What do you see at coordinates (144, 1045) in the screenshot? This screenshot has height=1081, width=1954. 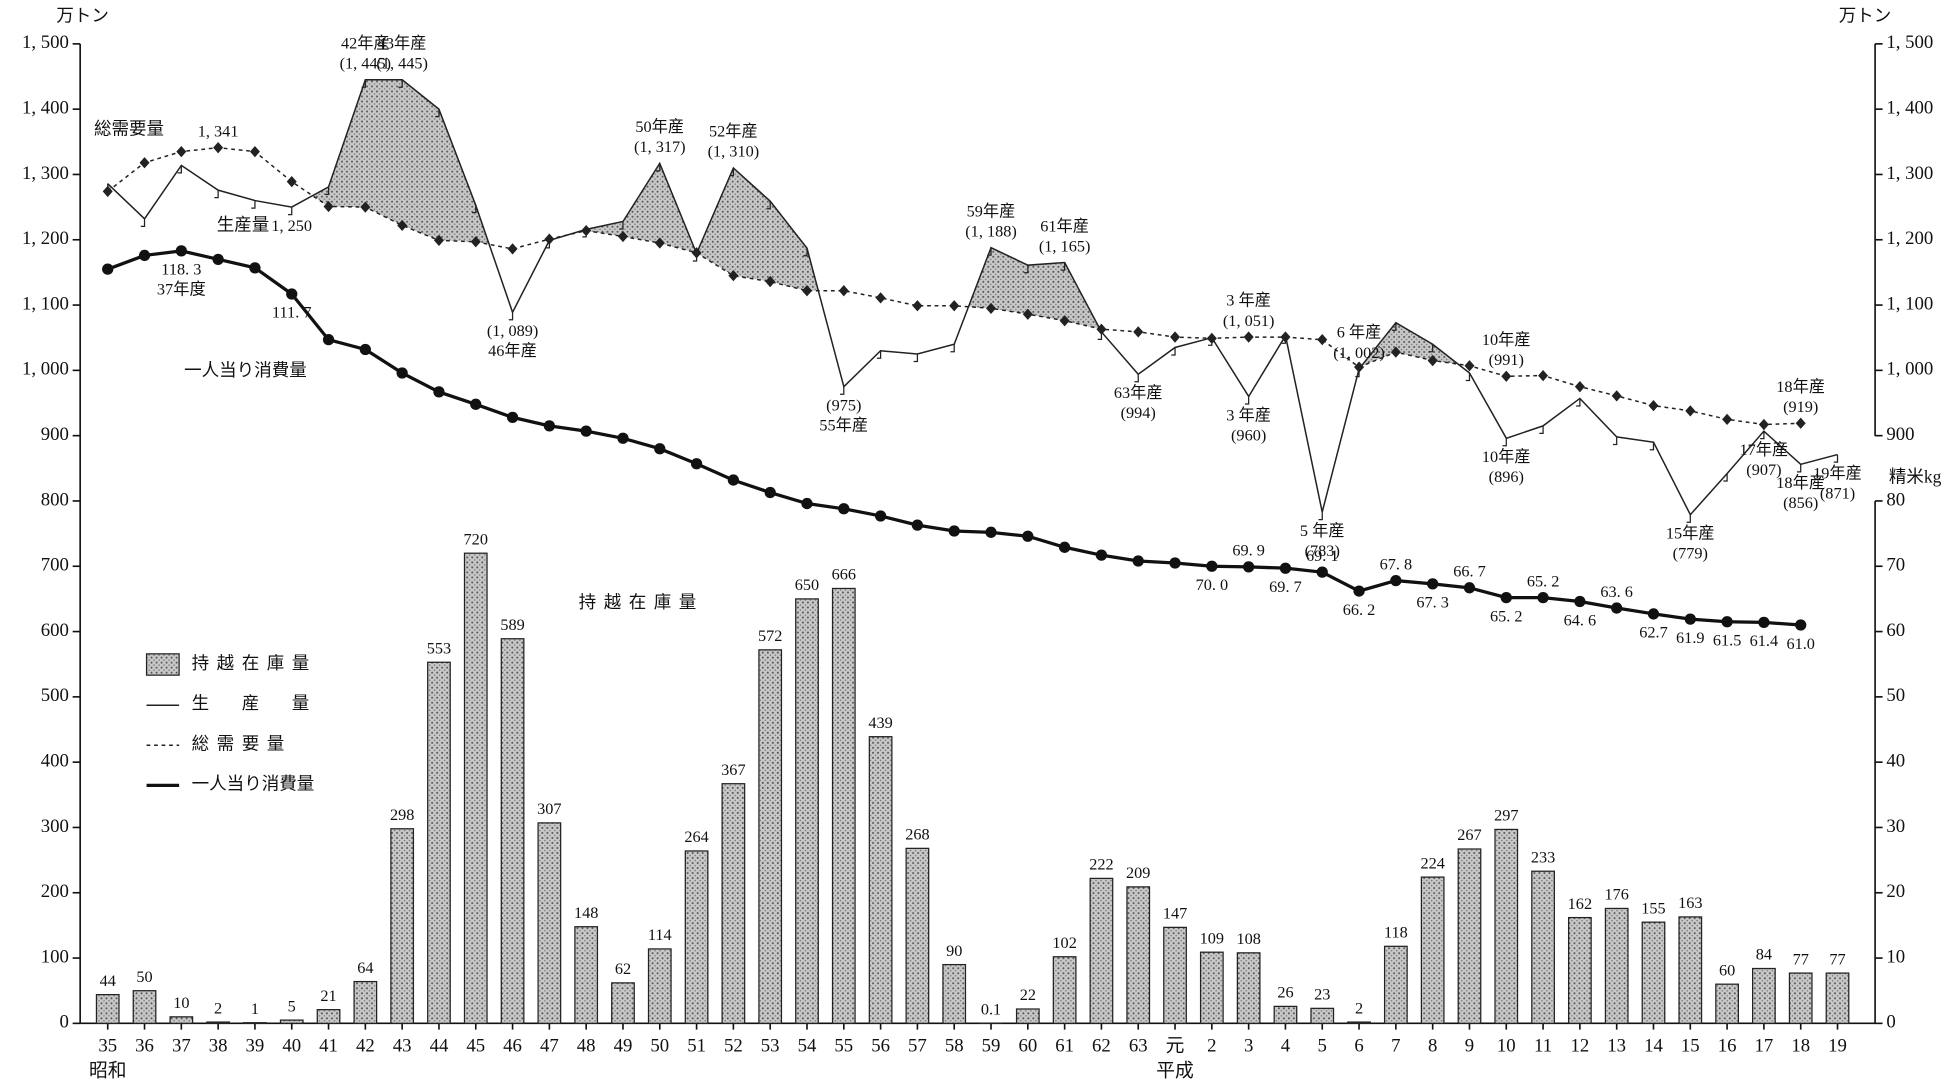 I see `x-tick-label: 36` at bounding box center [144, 1045].